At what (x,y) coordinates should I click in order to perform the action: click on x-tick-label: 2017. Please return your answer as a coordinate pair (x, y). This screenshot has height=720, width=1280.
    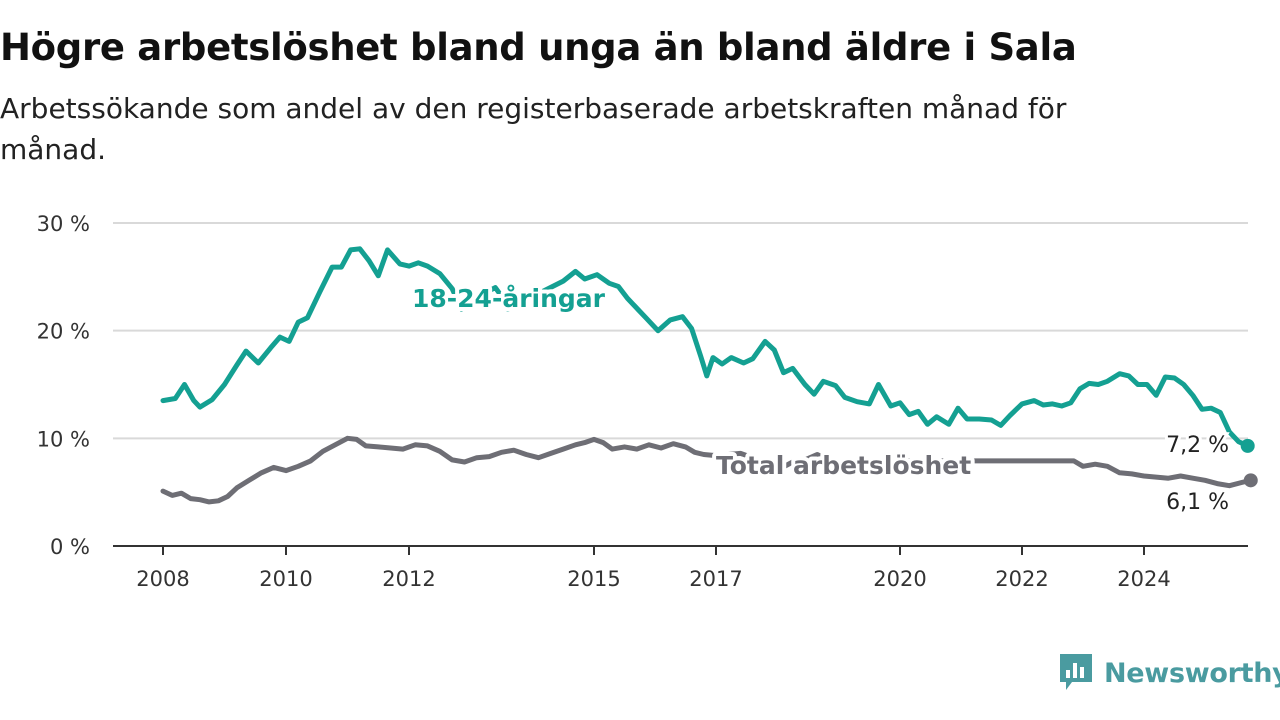
    Looking at the image, I should click on (715, 579).